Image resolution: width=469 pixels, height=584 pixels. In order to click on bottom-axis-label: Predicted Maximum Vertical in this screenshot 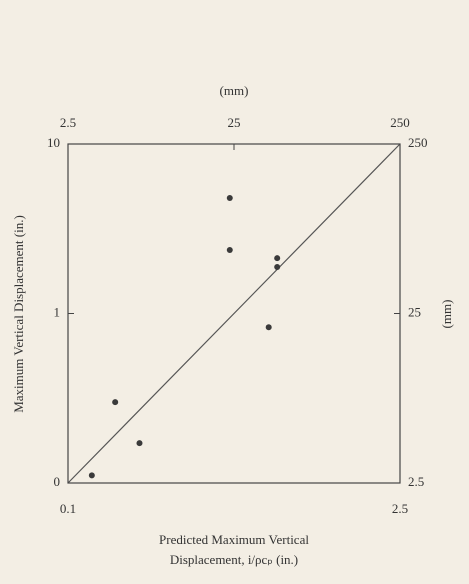, I will do `click(234, 539)`.